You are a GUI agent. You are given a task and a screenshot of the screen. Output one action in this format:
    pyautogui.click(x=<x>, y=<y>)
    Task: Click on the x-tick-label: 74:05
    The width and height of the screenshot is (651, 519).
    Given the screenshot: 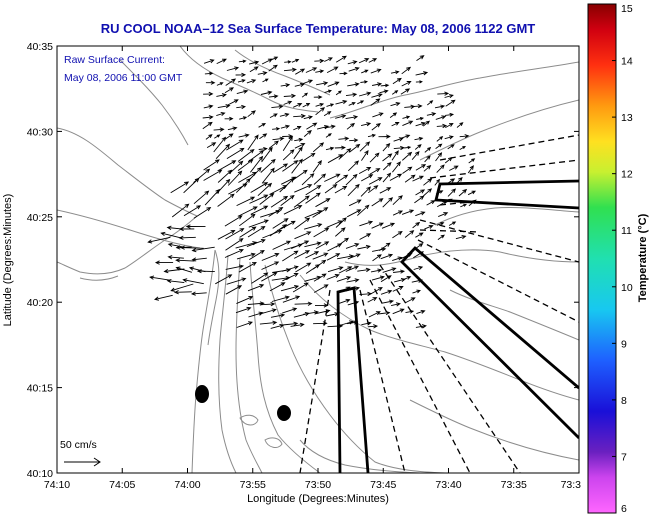 What is the action you would take?
    pyautogui.click(x=122, y=485)
    